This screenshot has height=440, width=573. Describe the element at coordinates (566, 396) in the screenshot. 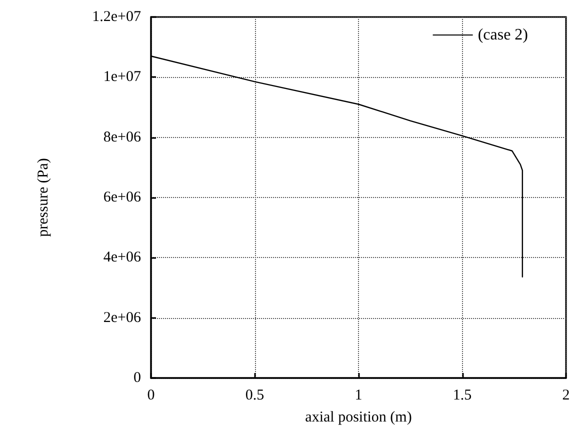

I see `x-tick-label: 2` at that location.